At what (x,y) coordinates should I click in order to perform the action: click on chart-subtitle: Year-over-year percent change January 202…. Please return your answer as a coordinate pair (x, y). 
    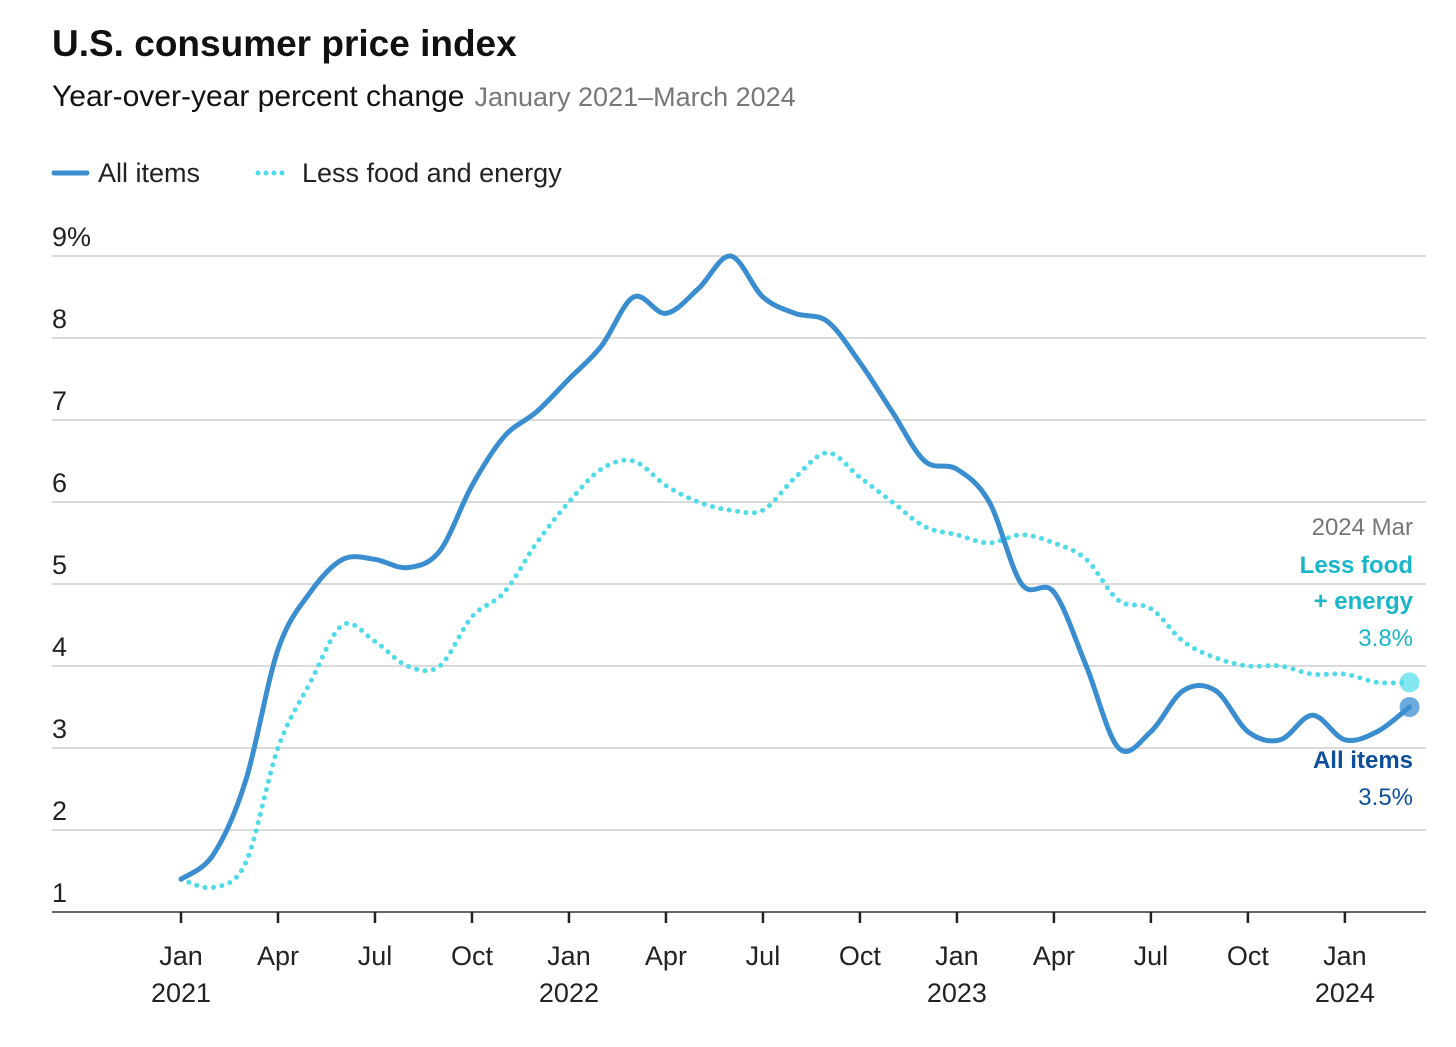
    Looking at the image, I should click on (424, 96).